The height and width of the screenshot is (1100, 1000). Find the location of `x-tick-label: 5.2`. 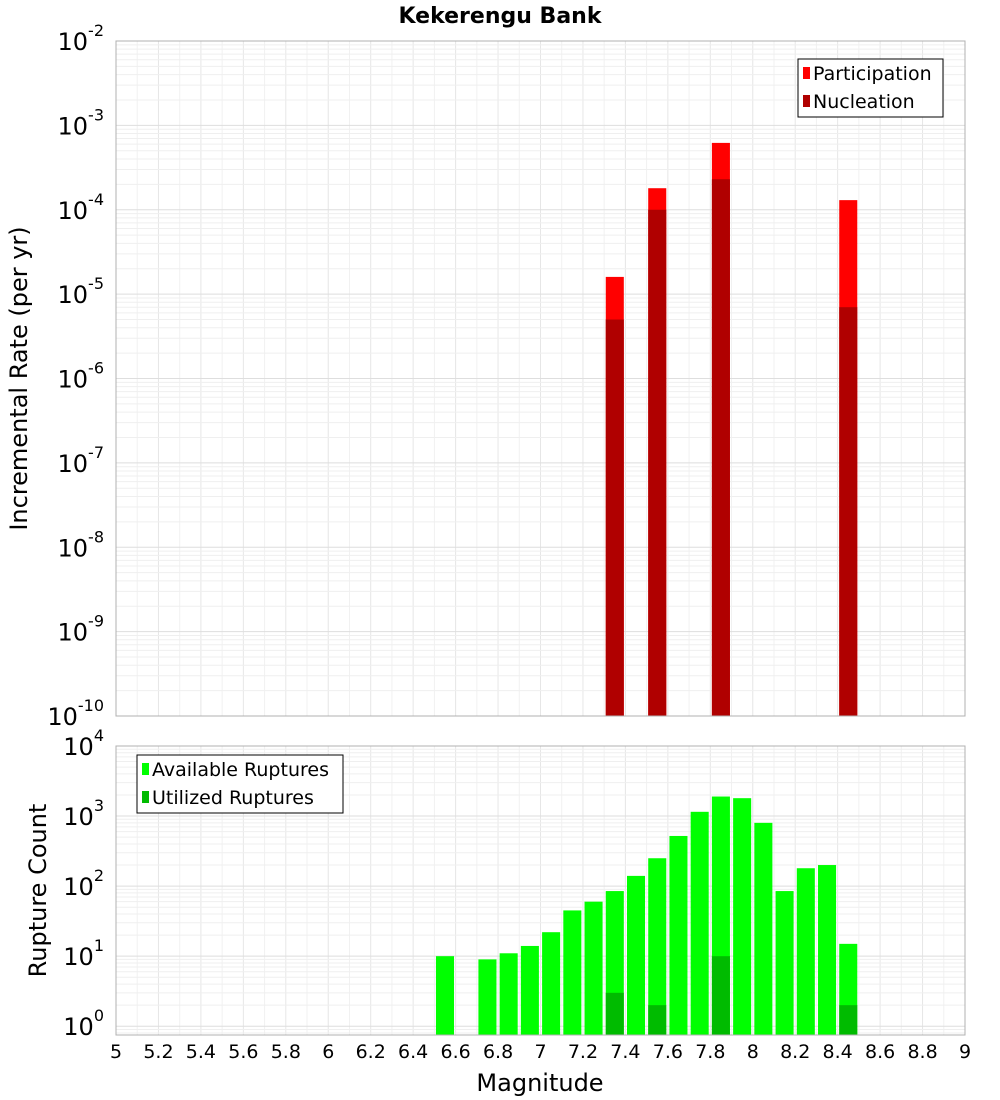

x-tick-label: 5.2 is located at coordinates (158, 1052).